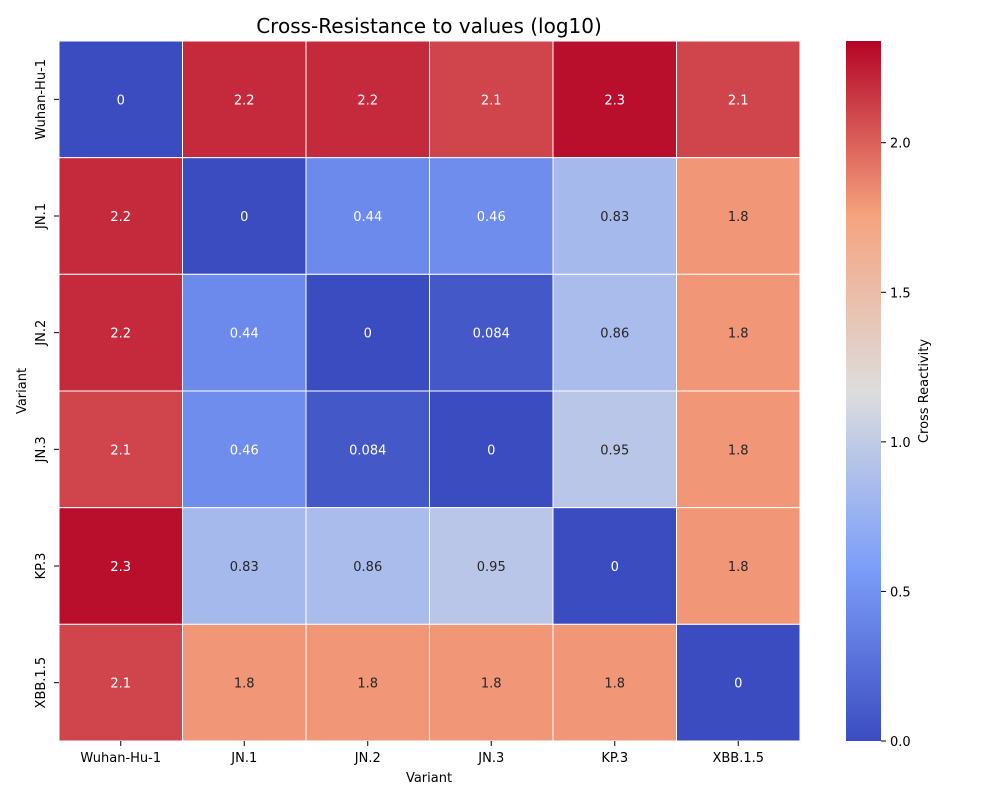 Image resolution: width=1000 pixels, height=800 pixels. Describe the element at coordinates (490, 758) in the screenshot. I see `x-tick-label: JN.3` at that location.